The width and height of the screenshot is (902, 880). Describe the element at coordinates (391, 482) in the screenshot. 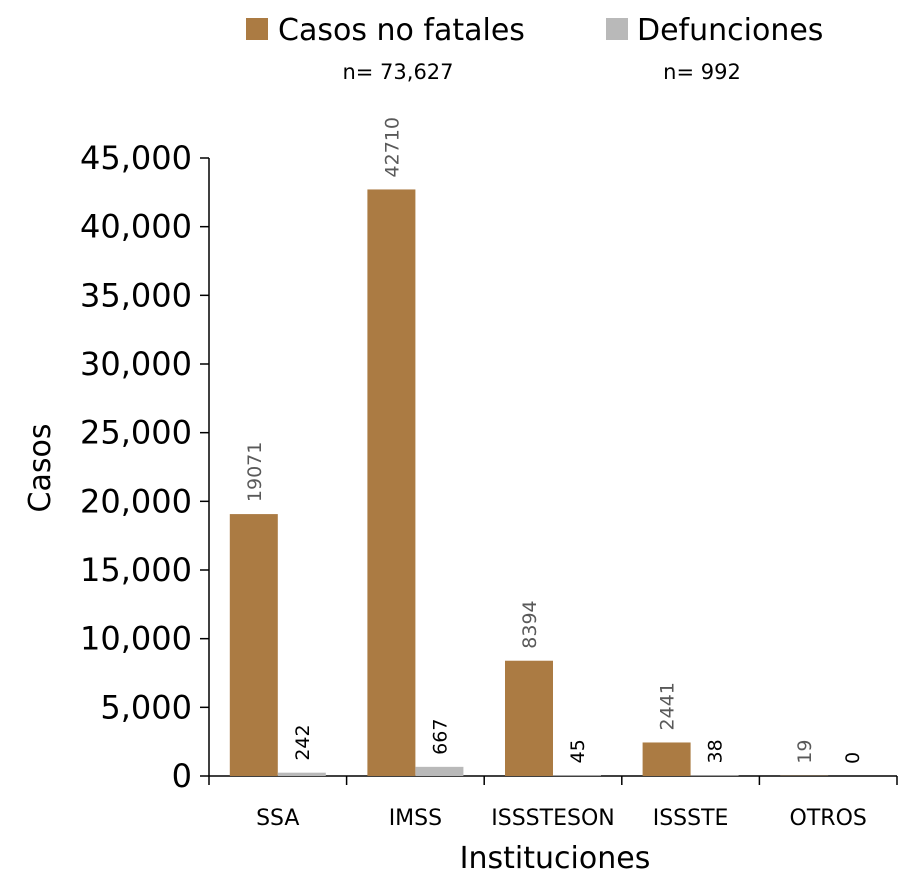

I see `bar-casos-no-fatales-imss` at that location.